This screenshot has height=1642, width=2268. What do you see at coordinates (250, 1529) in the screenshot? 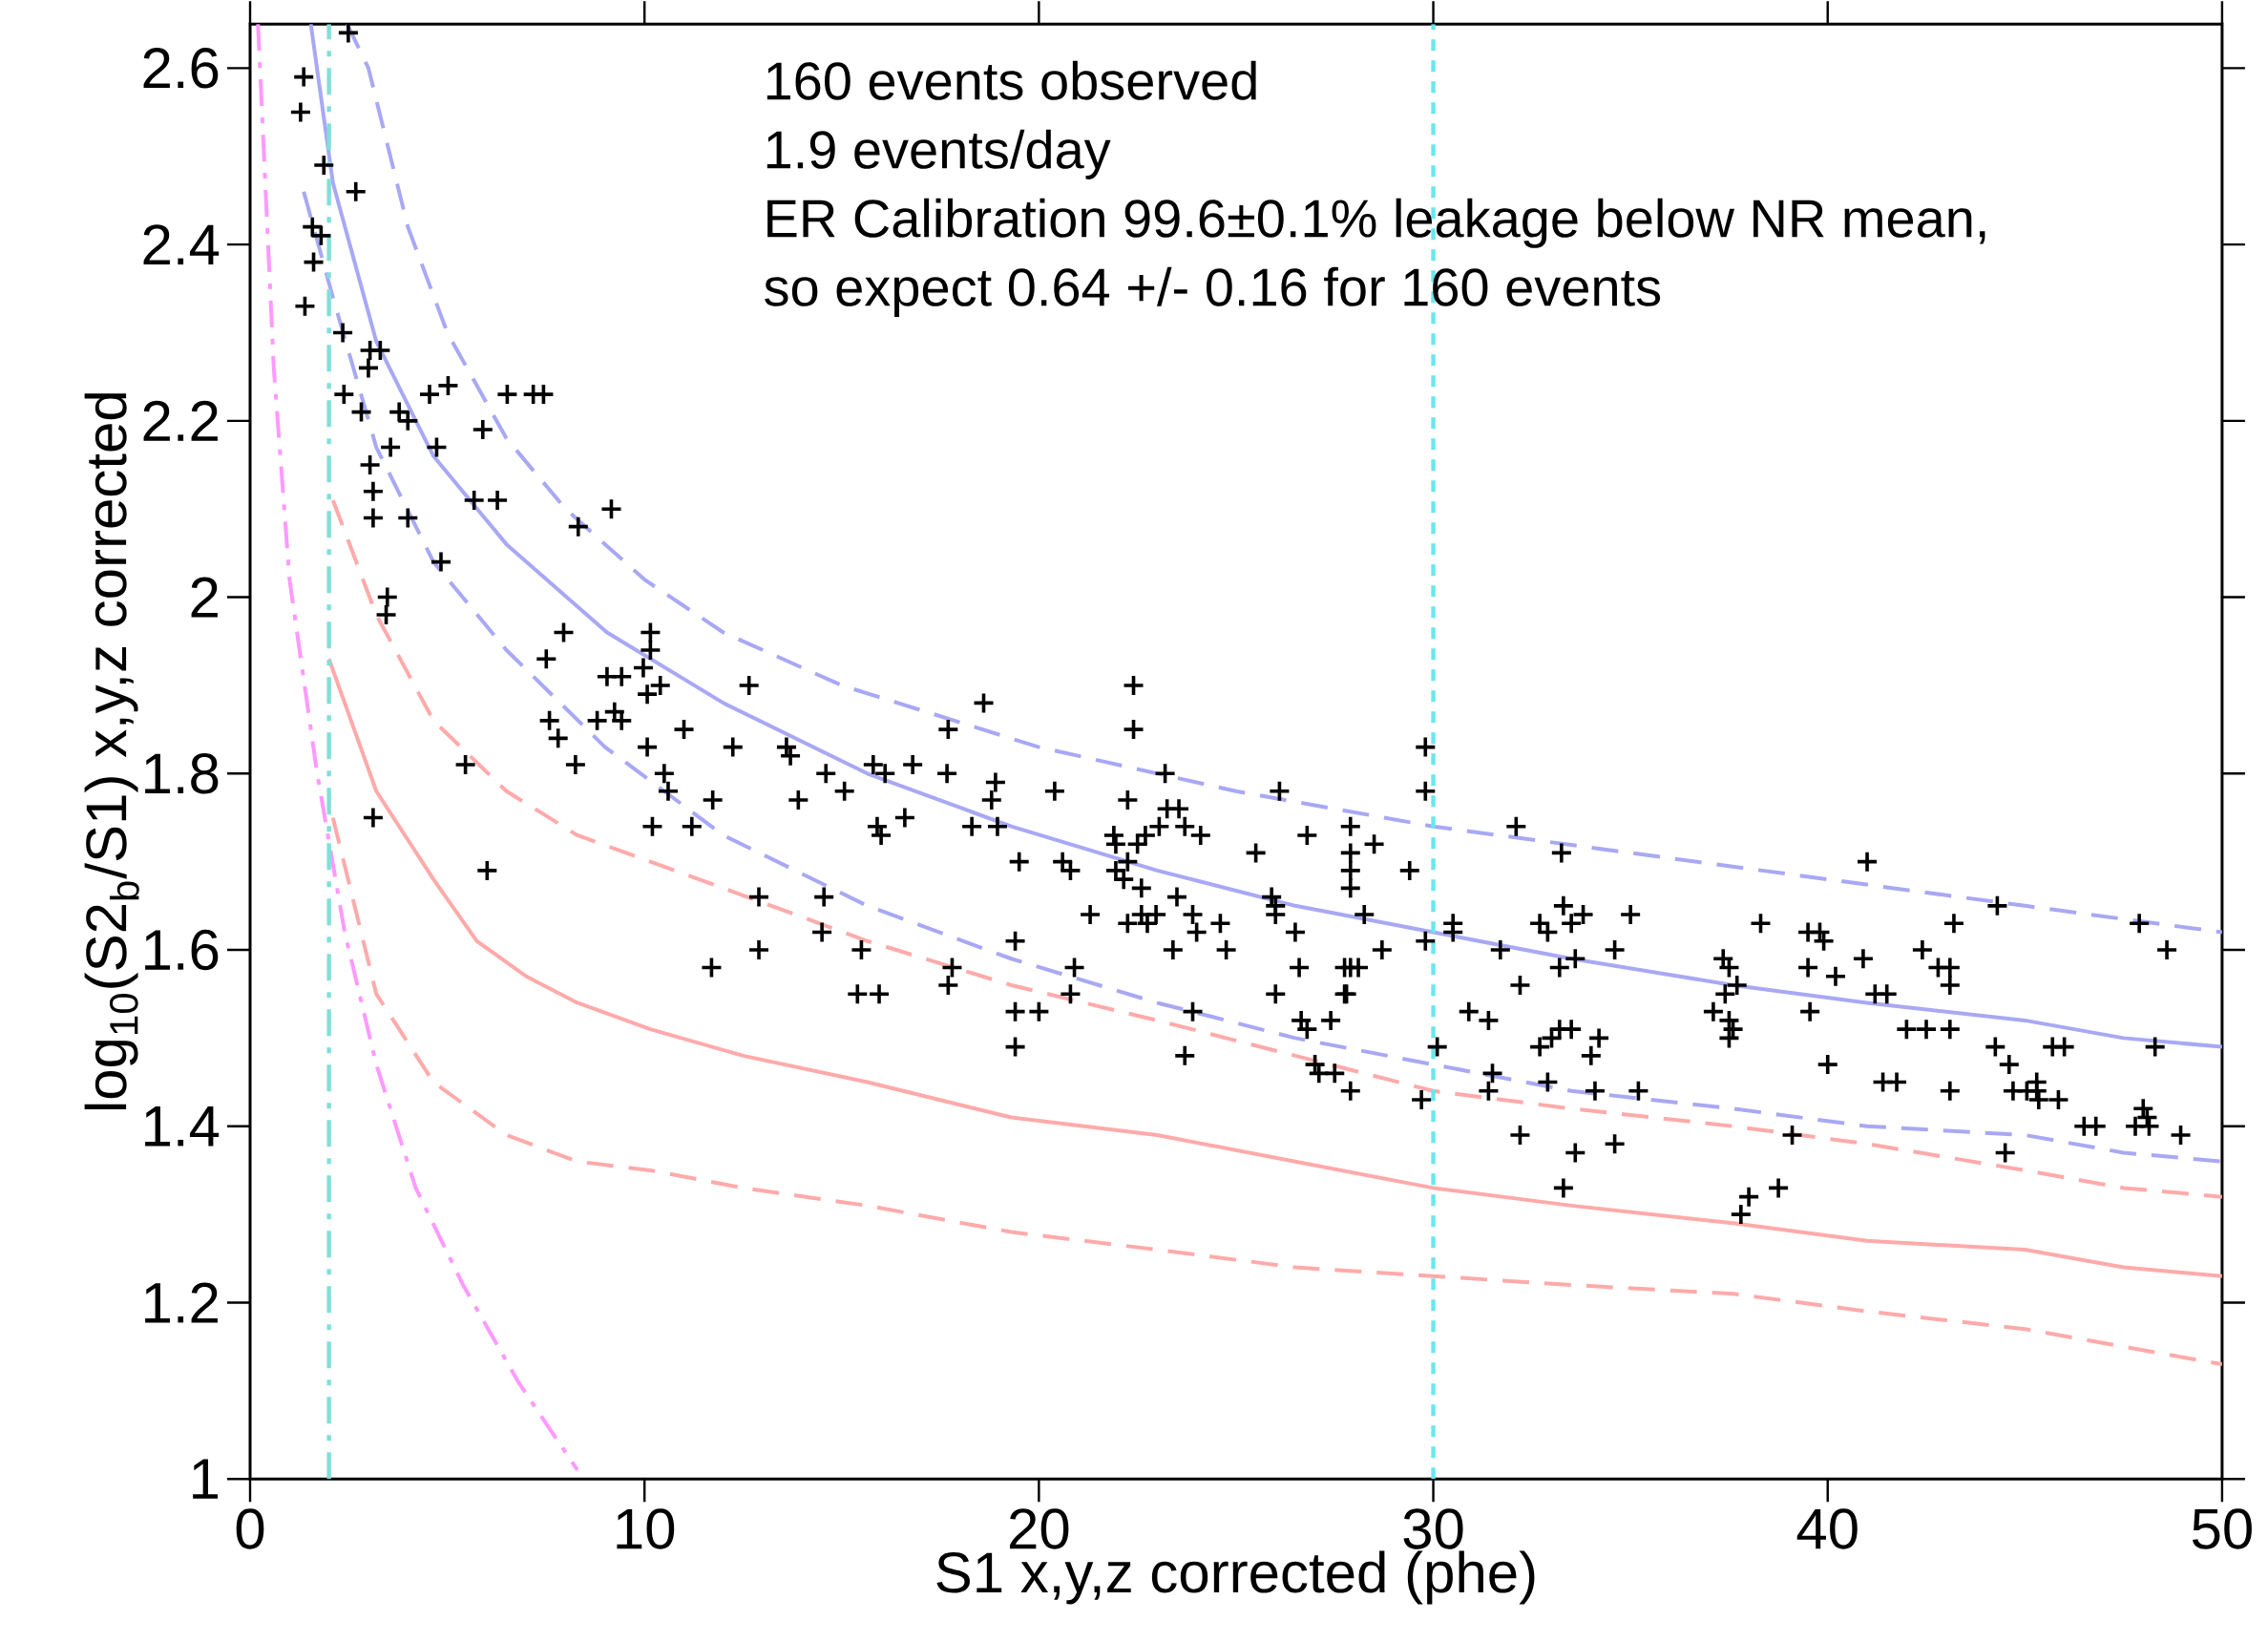
I see `x-tick-label: 0` at bounding box center [250, 1529].